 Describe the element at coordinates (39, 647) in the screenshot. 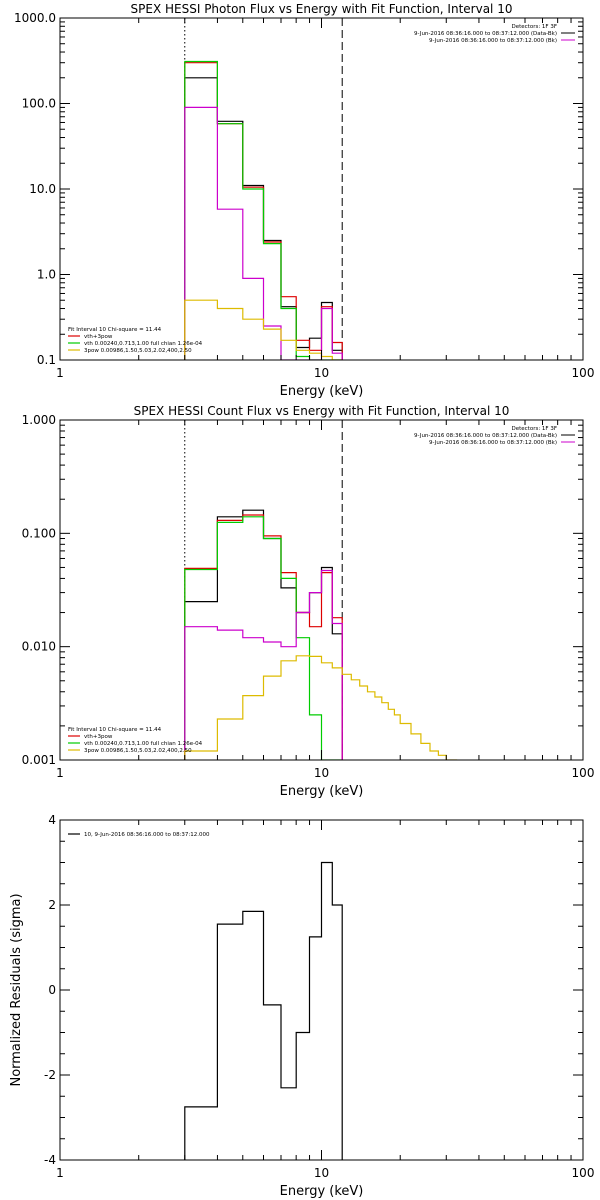

I see `y-tick-label: 0.010` at that location.